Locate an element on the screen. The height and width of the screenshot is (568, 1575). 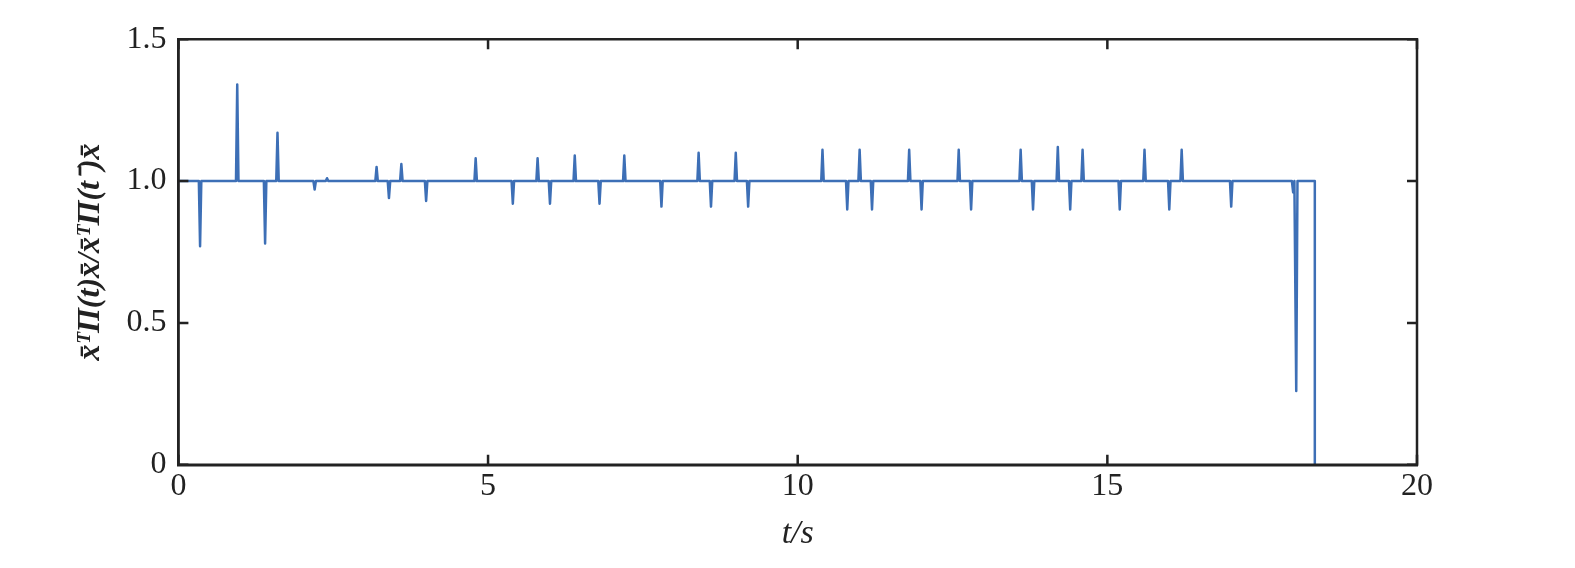
x-tick-label: 10 is located at coordinates (797, 484).